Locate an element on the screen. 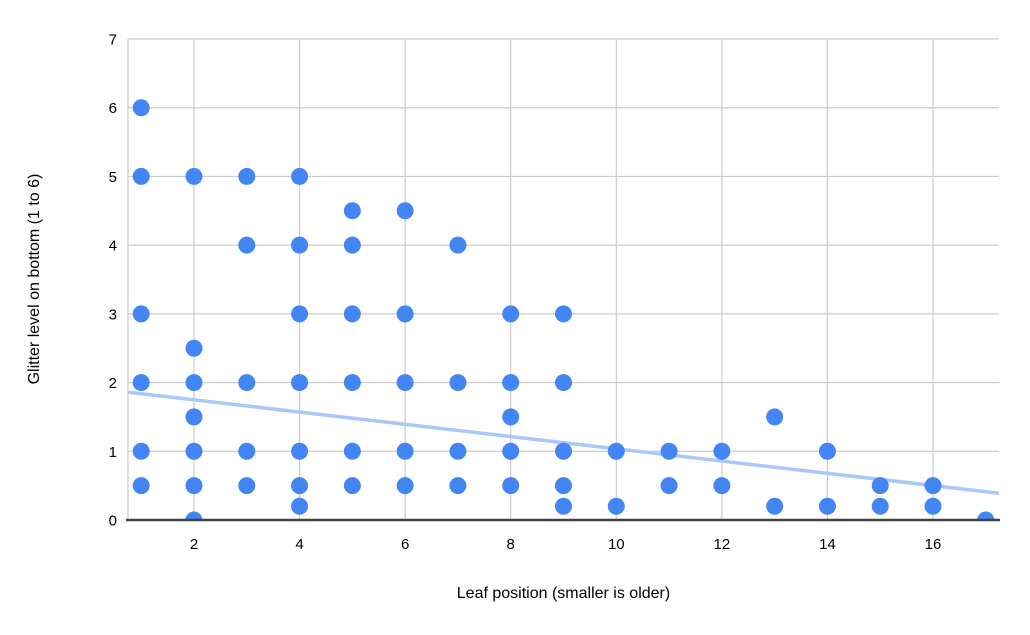 The height and width of the screenshot is (635, 1030). y-tick-label: 4 is located at coordinates (113, 246).